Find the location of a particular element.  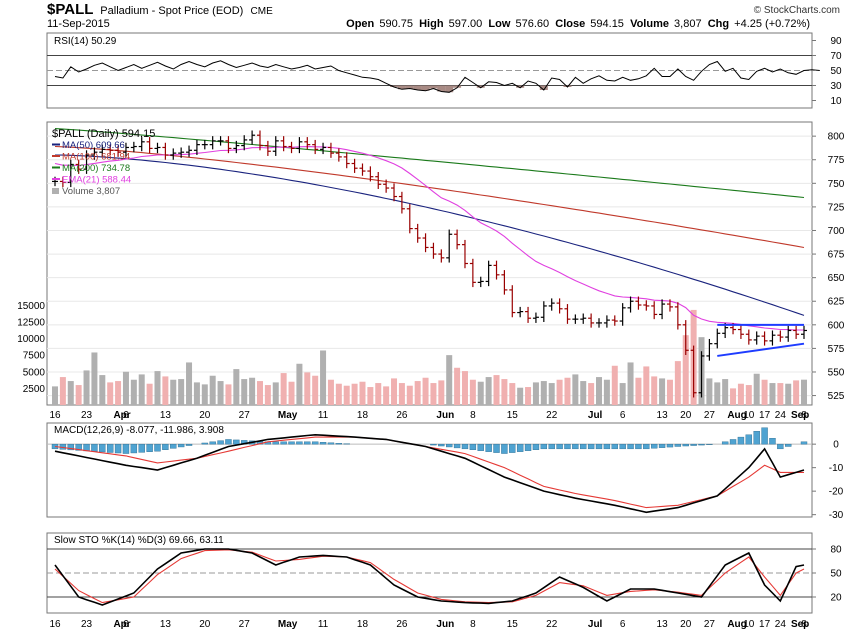

price-axis-tick-label: 625 is located at coordinates (836, 302).